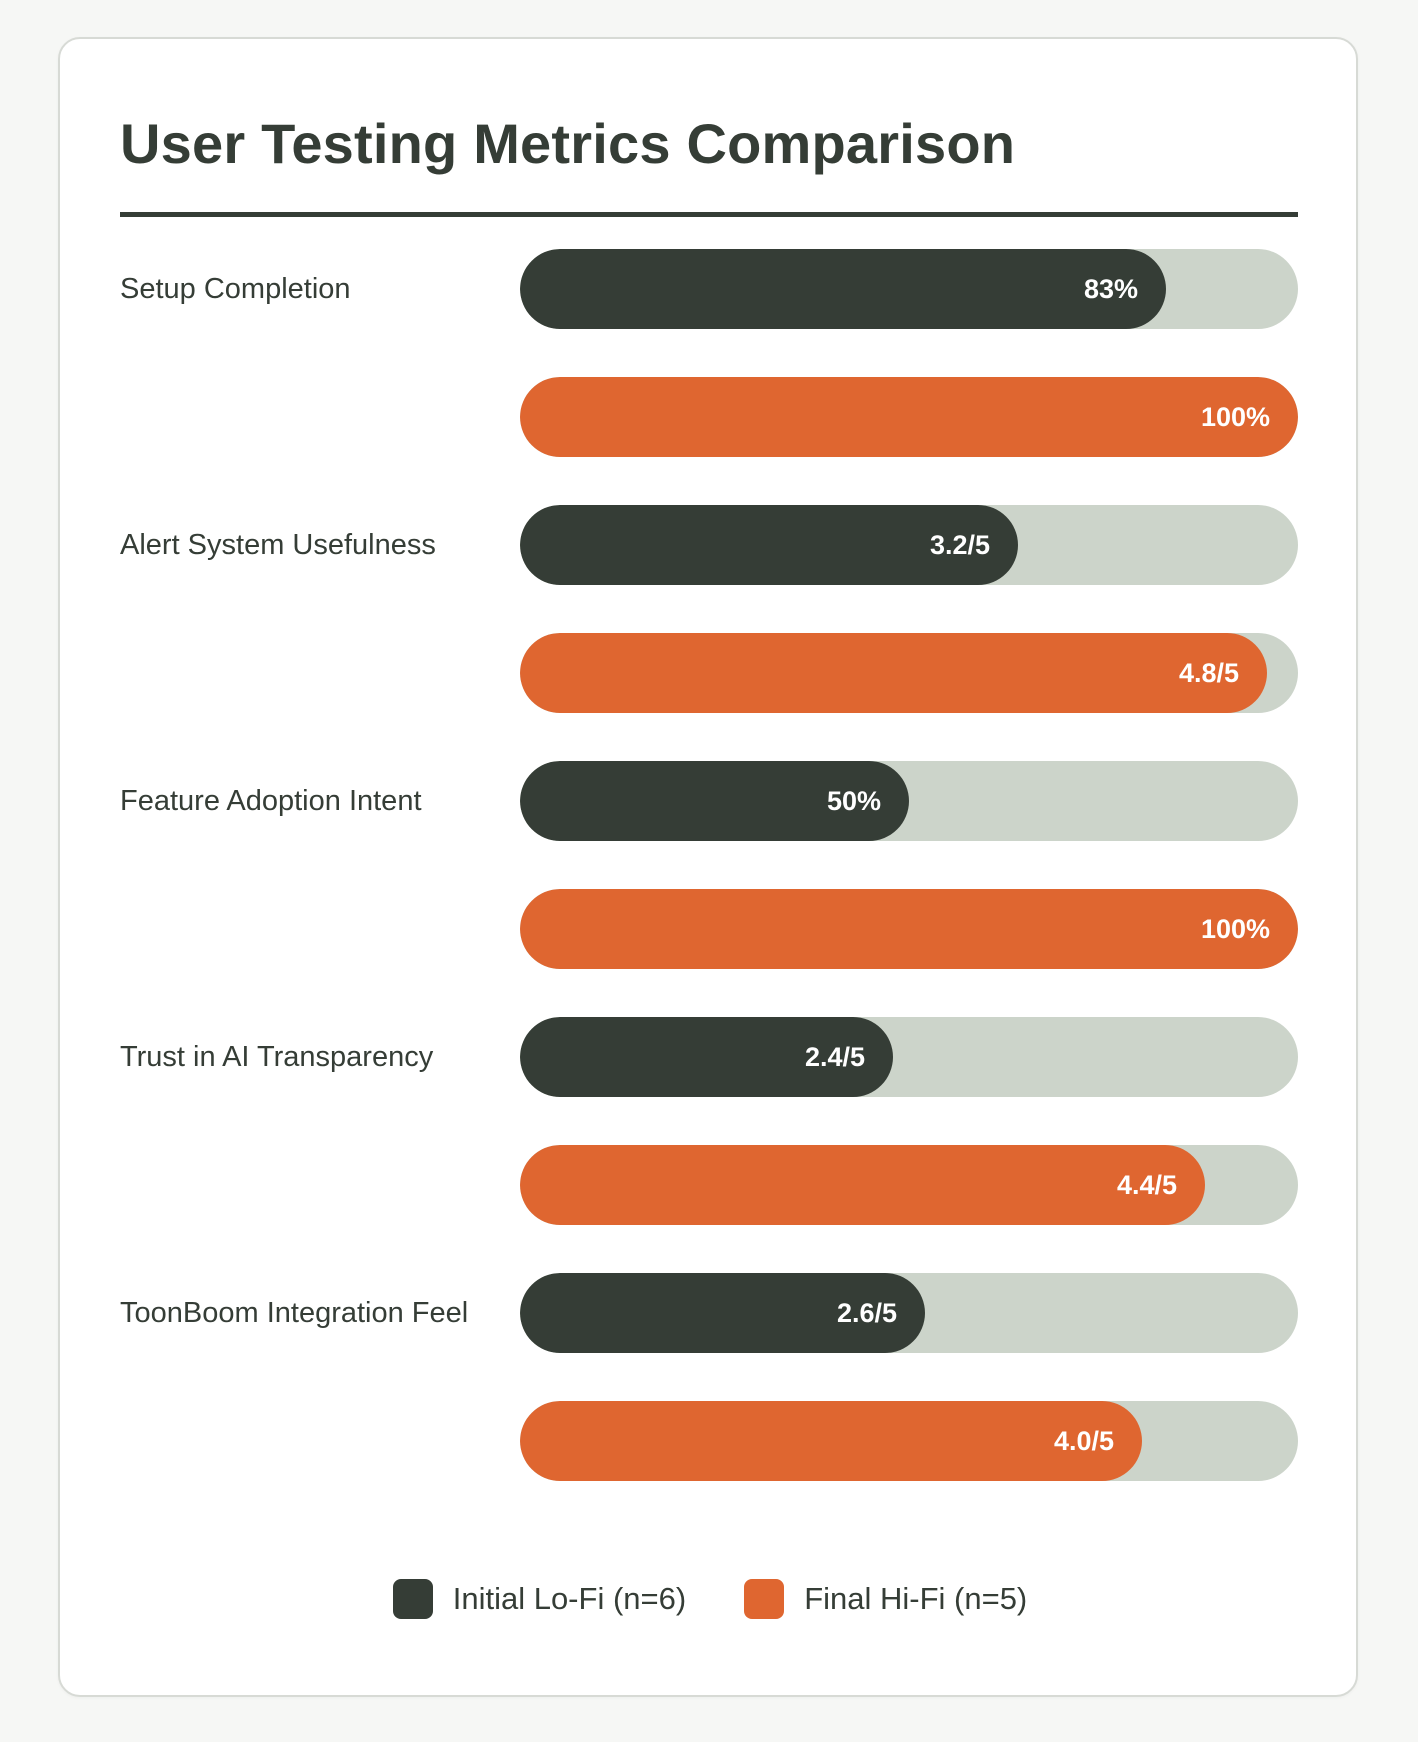  I want to click on legend-item: Final Hi-Fi (n=5), so click(885, 1599).